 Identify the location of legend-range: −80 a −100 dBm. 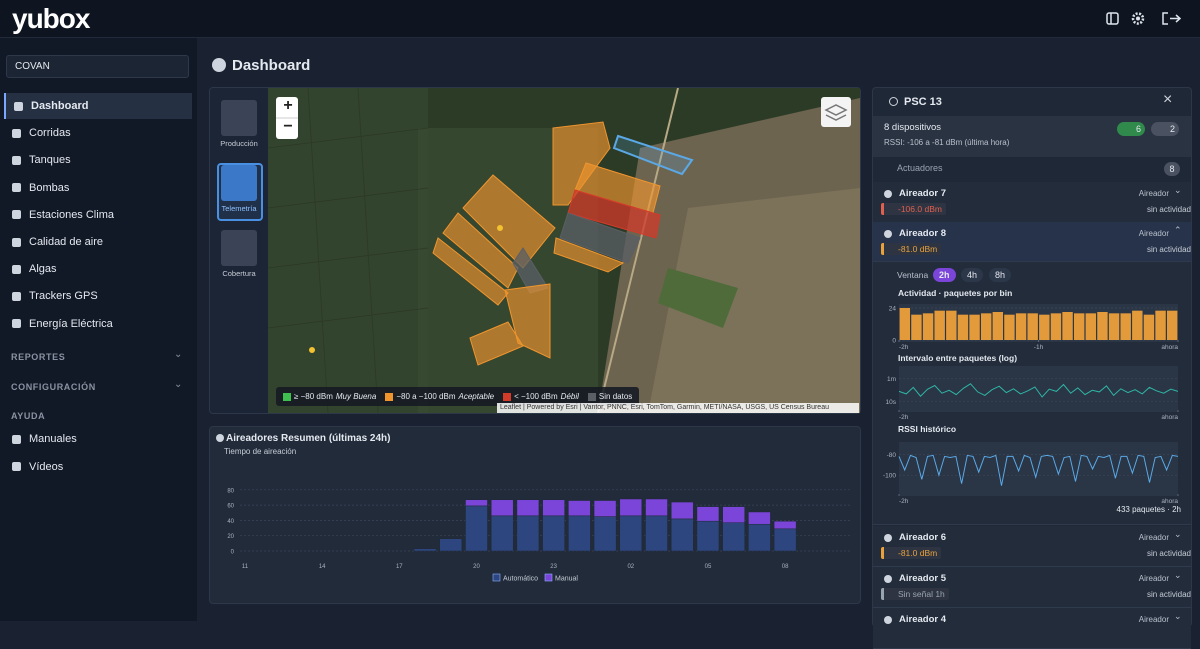
(426, 396).